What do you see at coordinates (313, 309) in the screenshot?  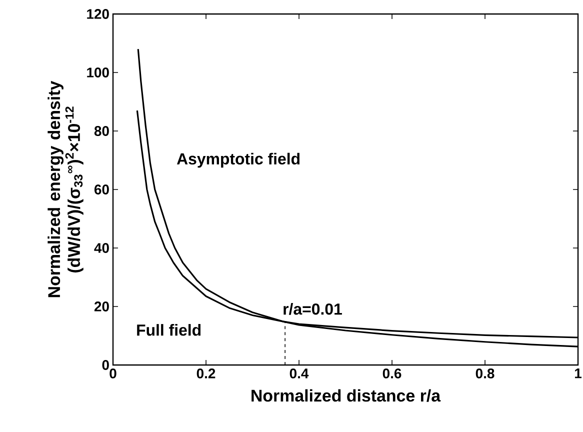 I see `annotation: r/a=0.01` at bounding box center [313, 309].